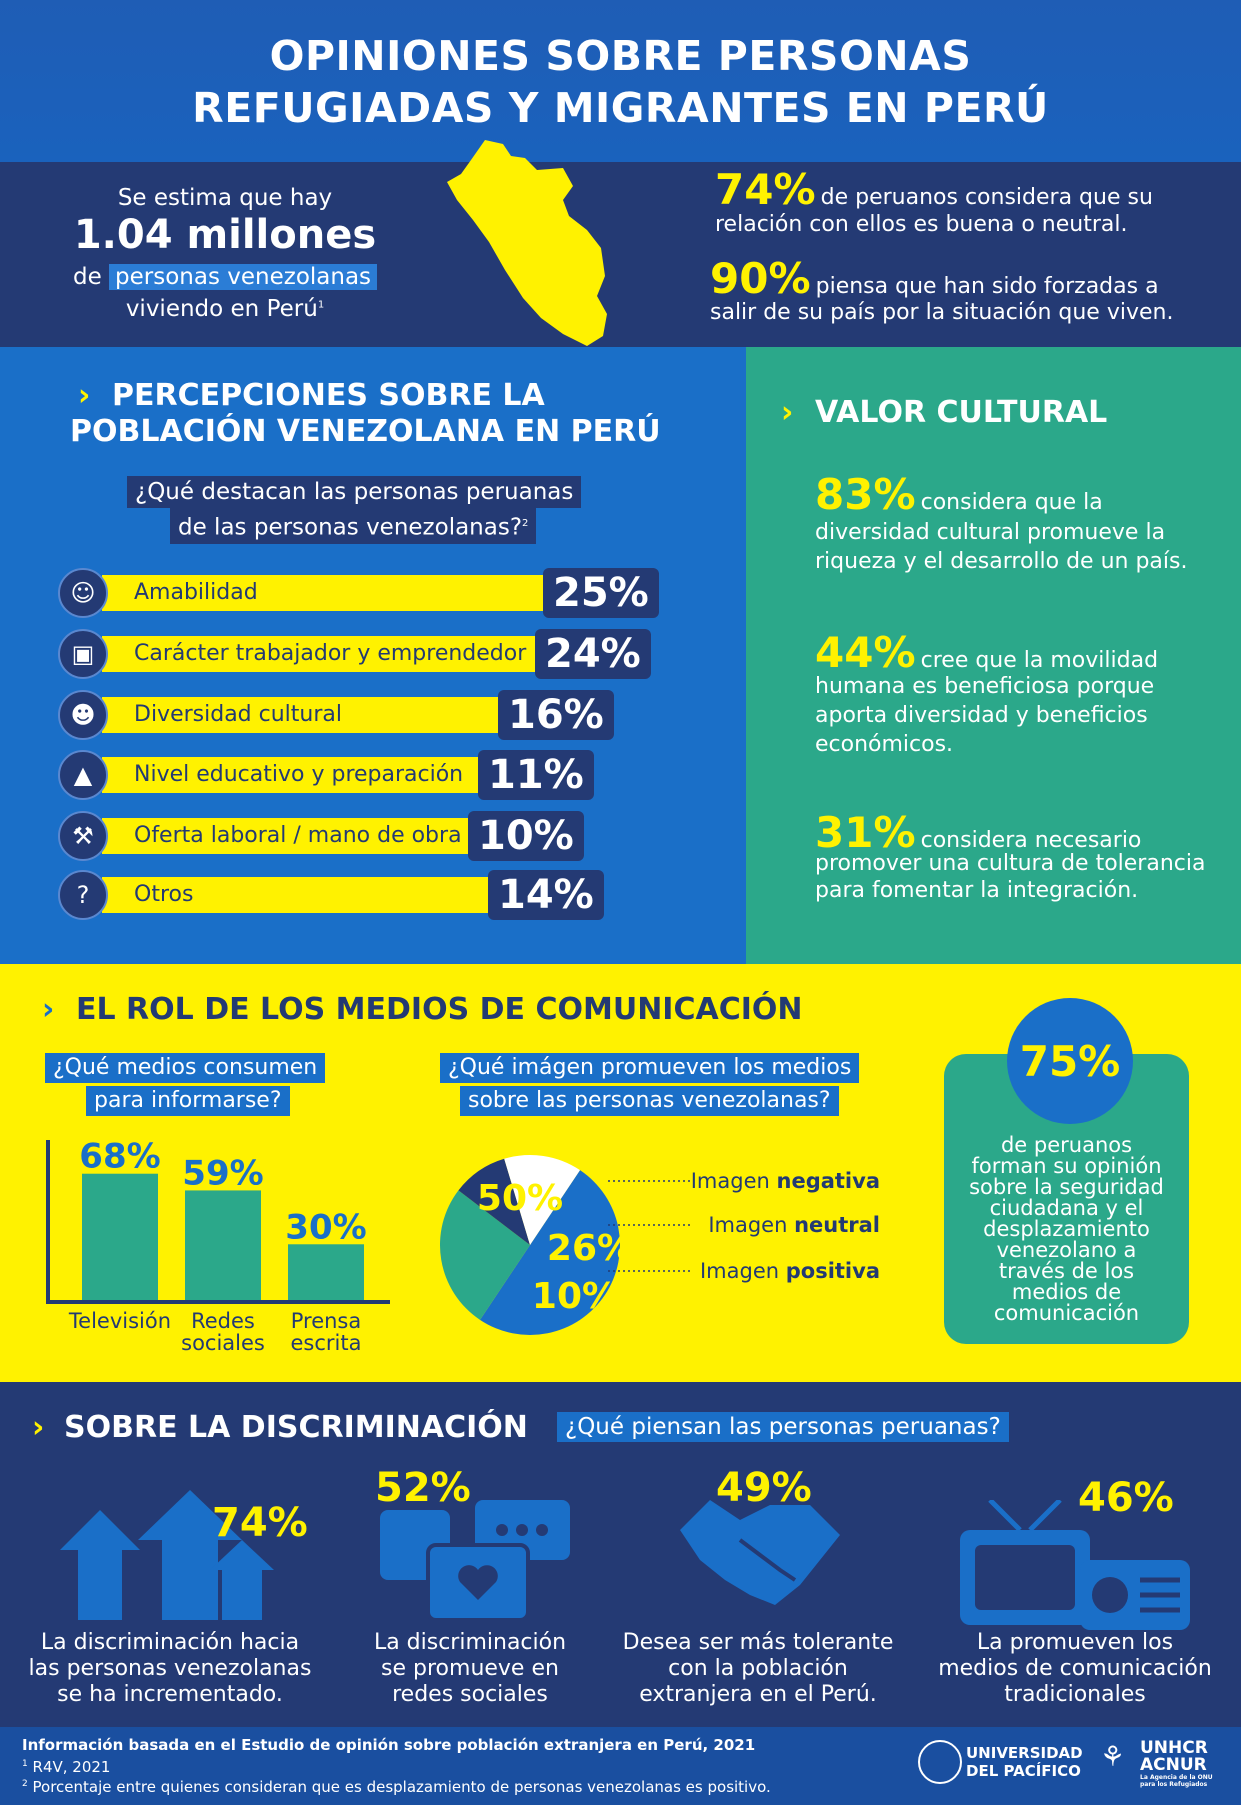  What do you see at coordinates (298, 835) in the screenshot?
I see `perception-label: Oferta laboral / mano de obra` at bounding box center [298, 835].